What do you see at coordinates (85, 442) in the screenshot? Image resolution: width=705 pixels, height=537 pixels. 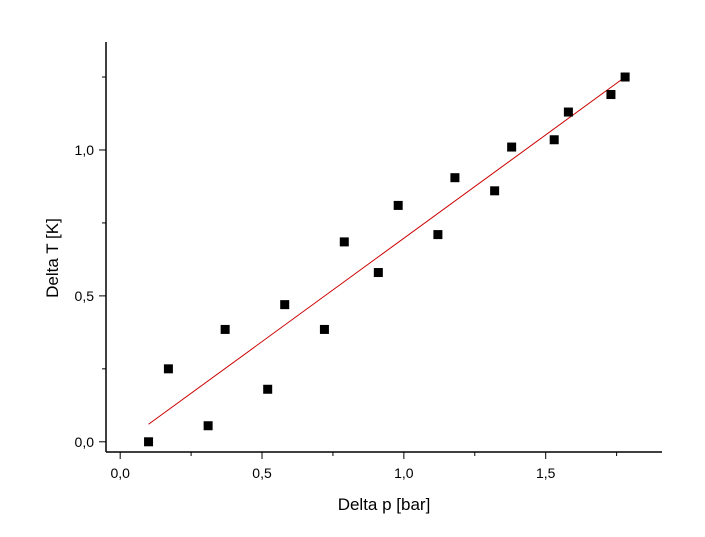 I see `y-tick-label: 0,0` at bounding box center [85, 442].